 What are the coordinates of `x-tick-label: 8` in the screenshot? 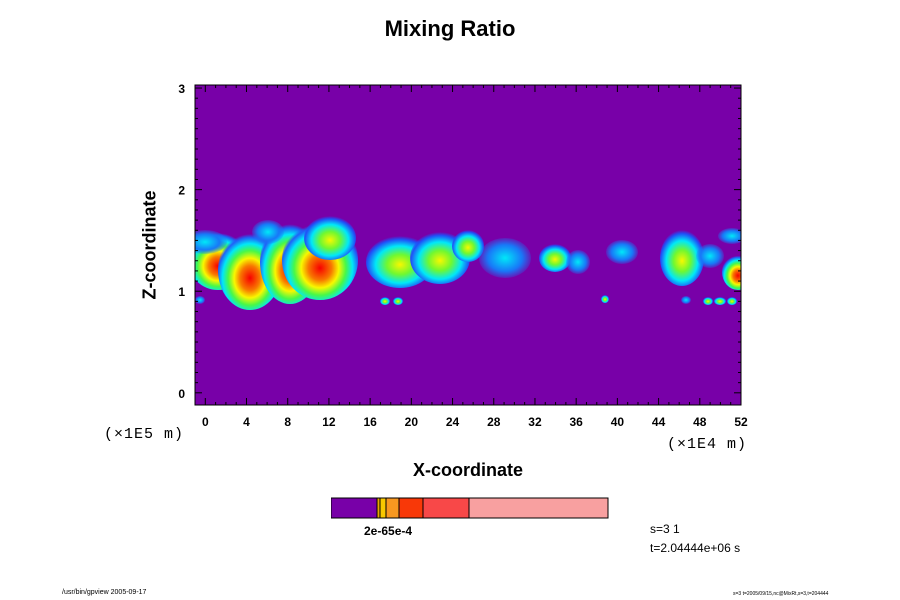 It's located at (287, 422).